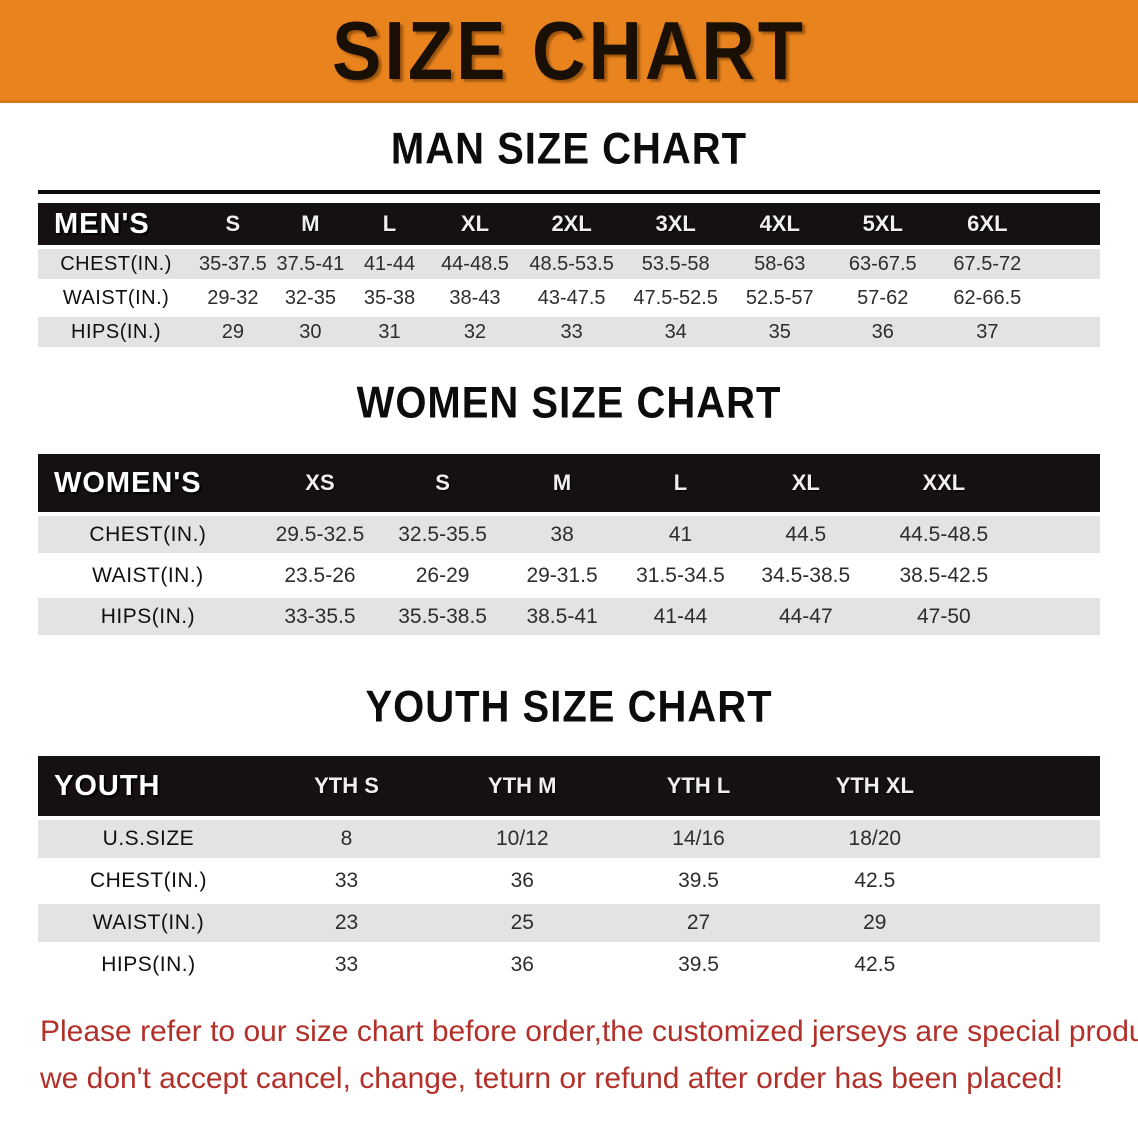  What do you see at coordinates (805, 616) in the screenshot?
I see `size-value-cell: 44-47` at bounding box center [805, 616].